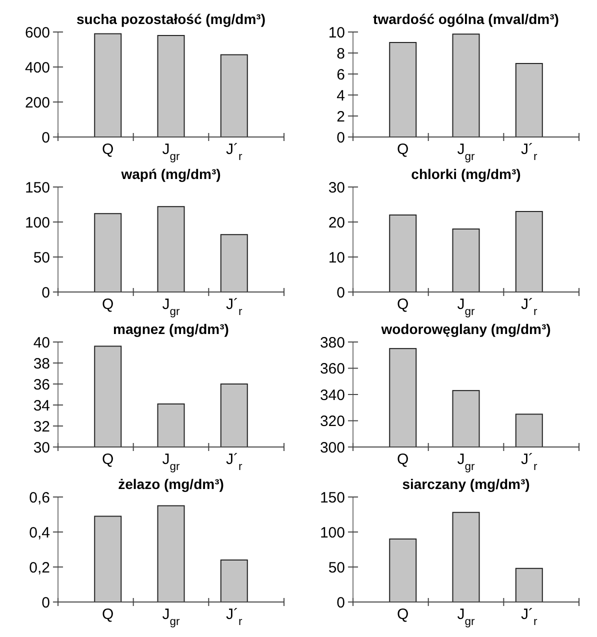 The image size is (597, 637). I want to click on y-tick-label: 360, so click(332, 369).